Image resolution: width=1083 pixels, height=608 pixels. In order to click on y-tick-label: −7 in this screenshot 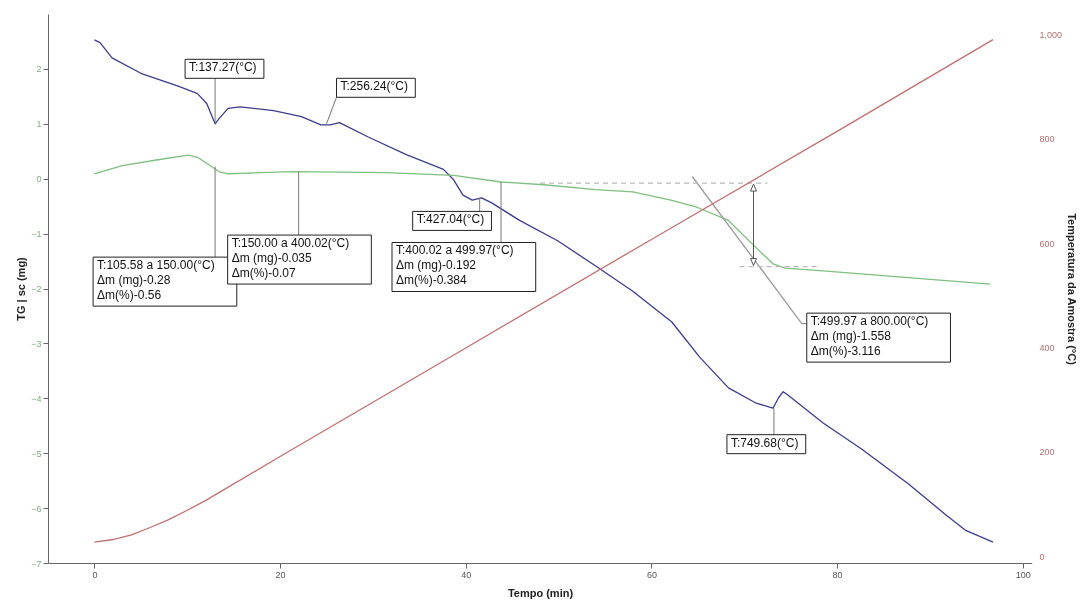, I will do `click(36, 563)`.